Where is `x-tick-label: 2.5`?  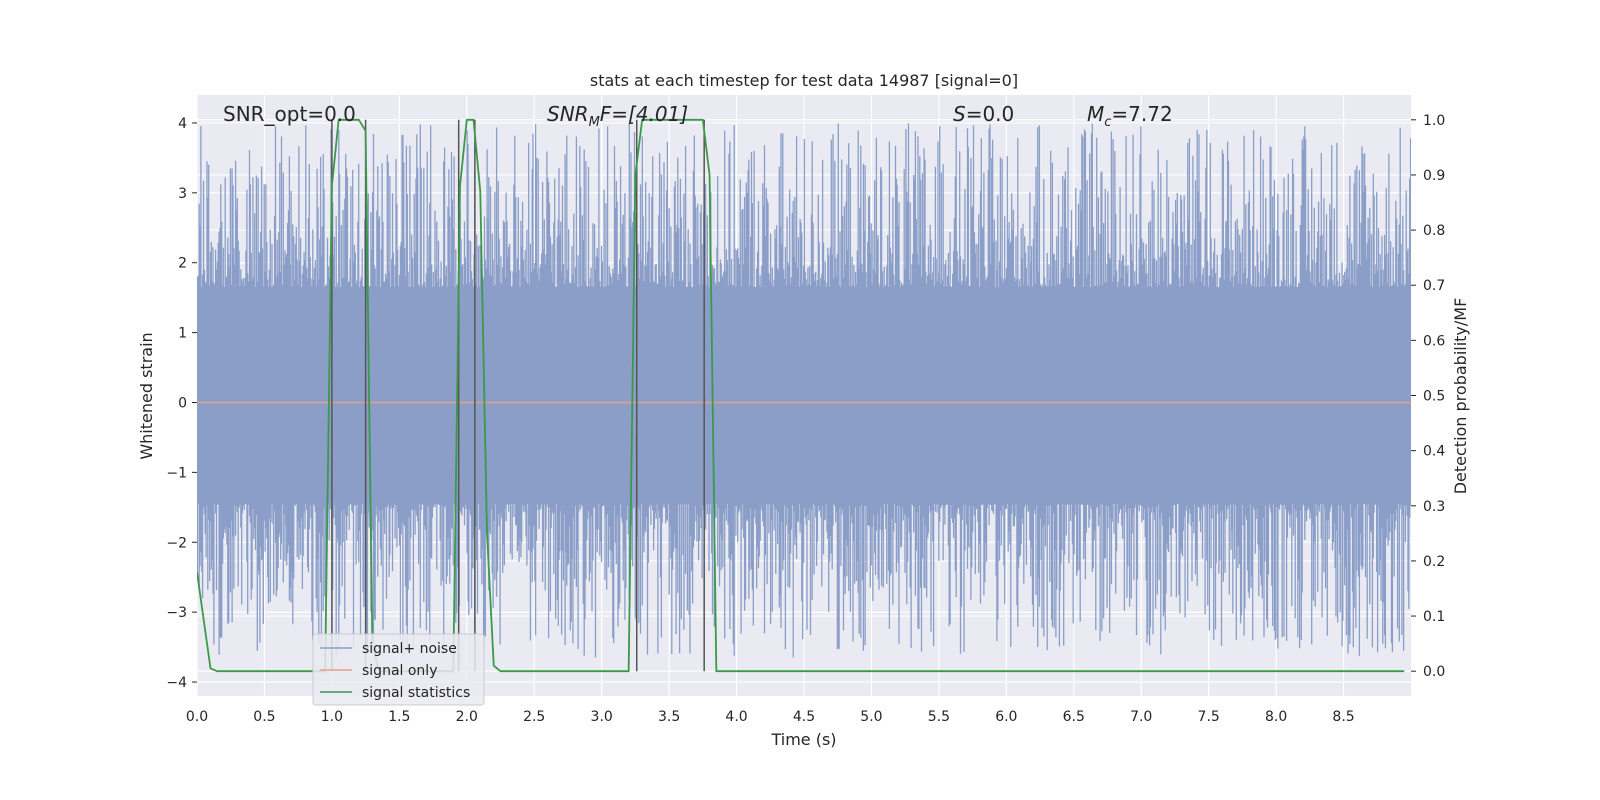
x-tick-label: 2.5 is located at coordinates (534, 717).